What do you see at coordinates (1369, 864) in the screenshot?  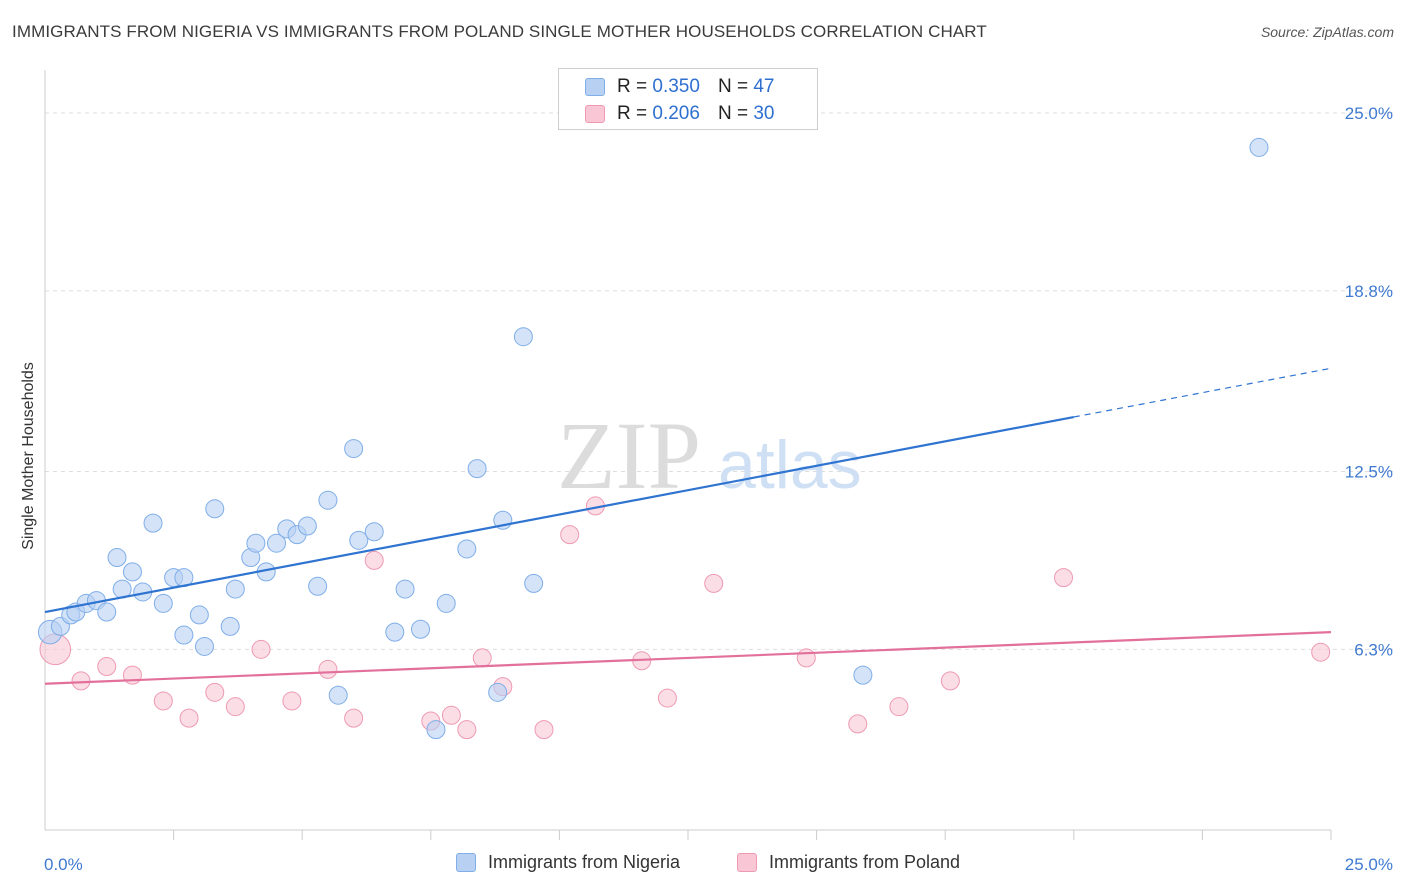 I see `x-tick-label: 25.0%` at bounding box center [1369, 864].